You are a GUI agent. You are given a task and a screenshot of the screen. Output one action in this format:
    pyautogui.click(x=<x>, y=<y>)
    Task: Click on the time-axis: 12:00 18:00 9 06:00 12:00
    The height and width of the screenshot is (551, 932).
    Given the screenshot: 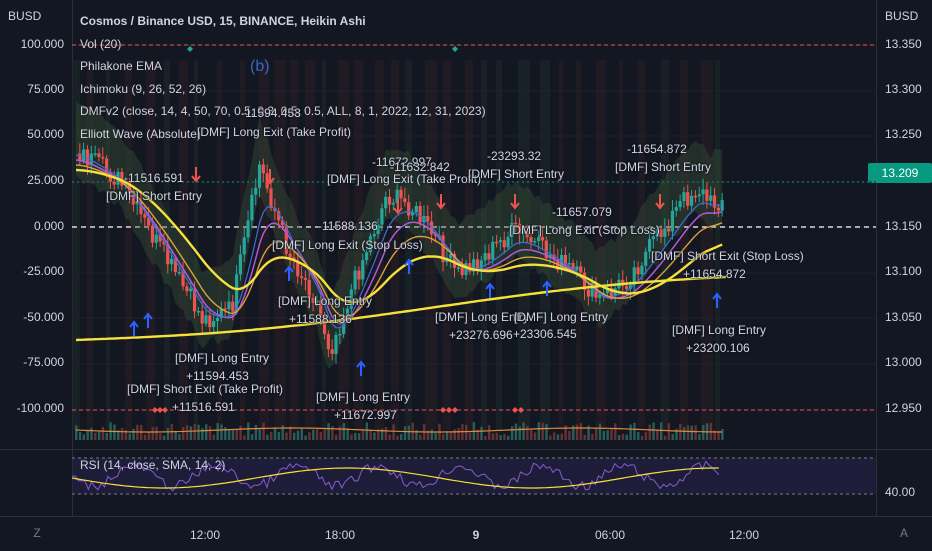 What is the action you would take?
    pyautogui.click(x=466, y=533)
    